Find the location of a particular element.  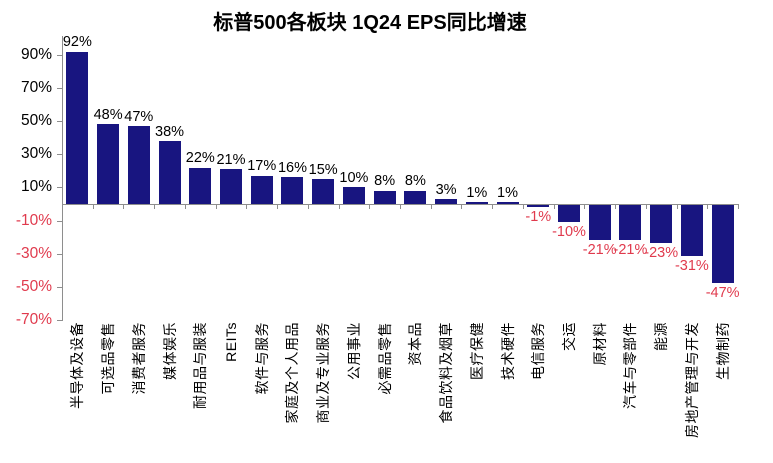

x-axis-label: 生物制药 is located at coordinates (722, 351).